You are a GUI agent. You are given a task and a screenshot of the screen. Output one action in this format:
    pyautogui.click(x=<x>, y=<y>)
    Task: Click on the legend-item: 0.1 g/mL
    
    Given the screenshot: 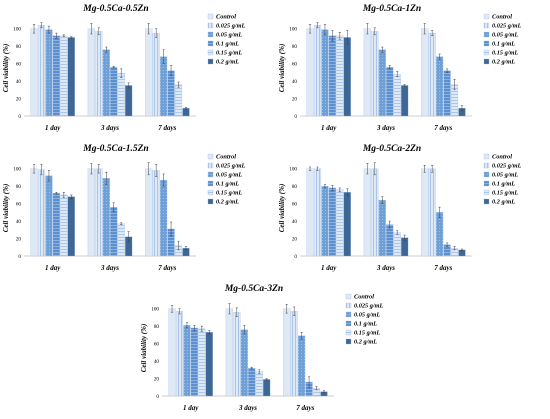 What is the action you would take?
    pyautogui.click(x=361, y=324)
    